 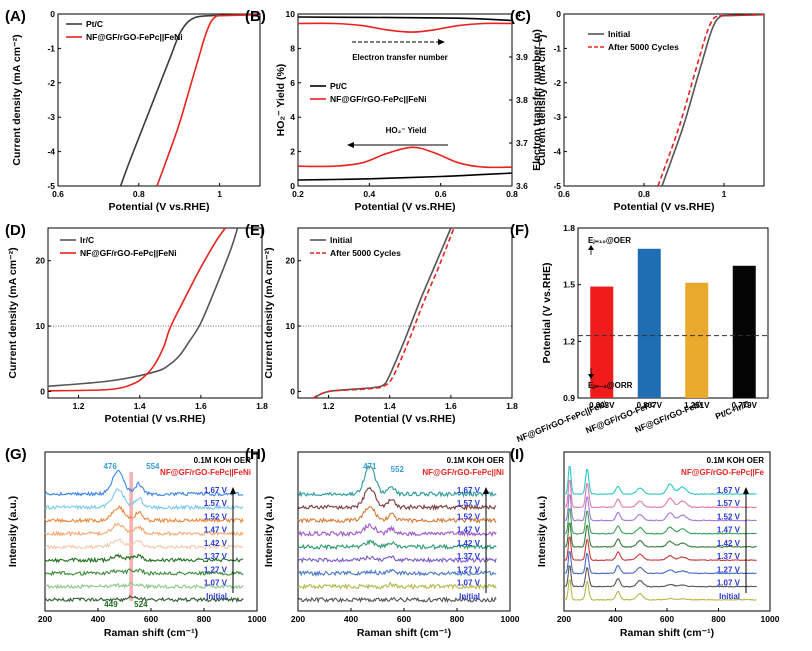 What do you see at coordinates (522, 186) in the screenshot?
I see `y2-tick-label: 3.6` at bounding box center [522, 186].